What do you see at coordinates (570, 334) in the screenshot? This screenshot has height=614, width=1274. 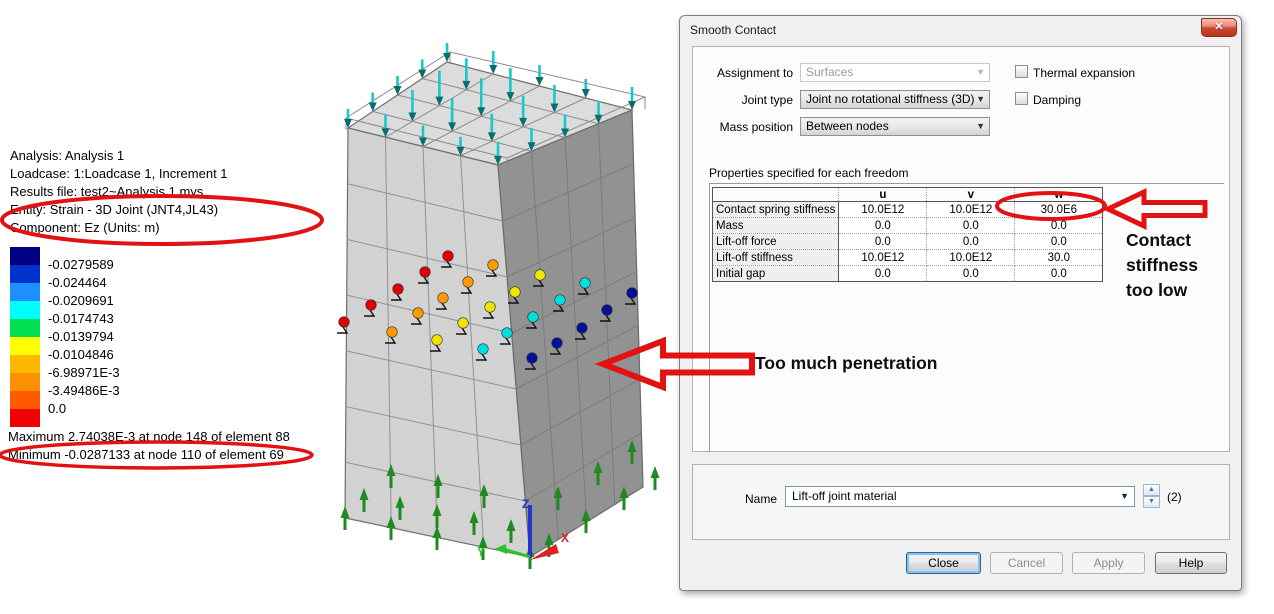 I see `mesh-right-face` at bounding box center [570, 334].